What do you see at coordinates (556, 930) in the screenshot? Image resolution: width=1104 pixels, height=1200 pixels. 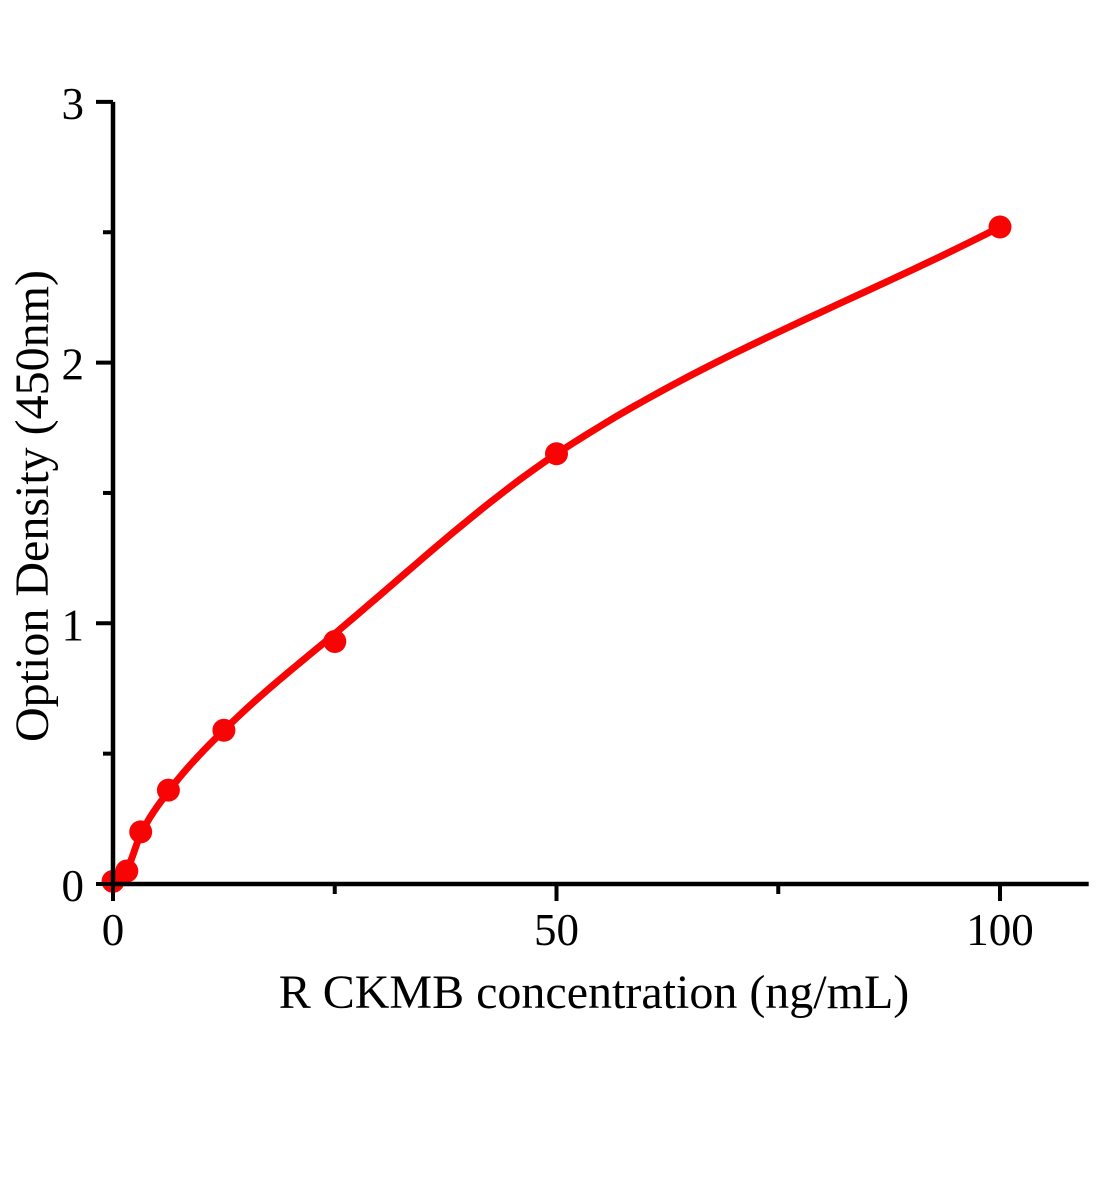 I see `x-tick-label: 50` at bounding box center [556, 930].